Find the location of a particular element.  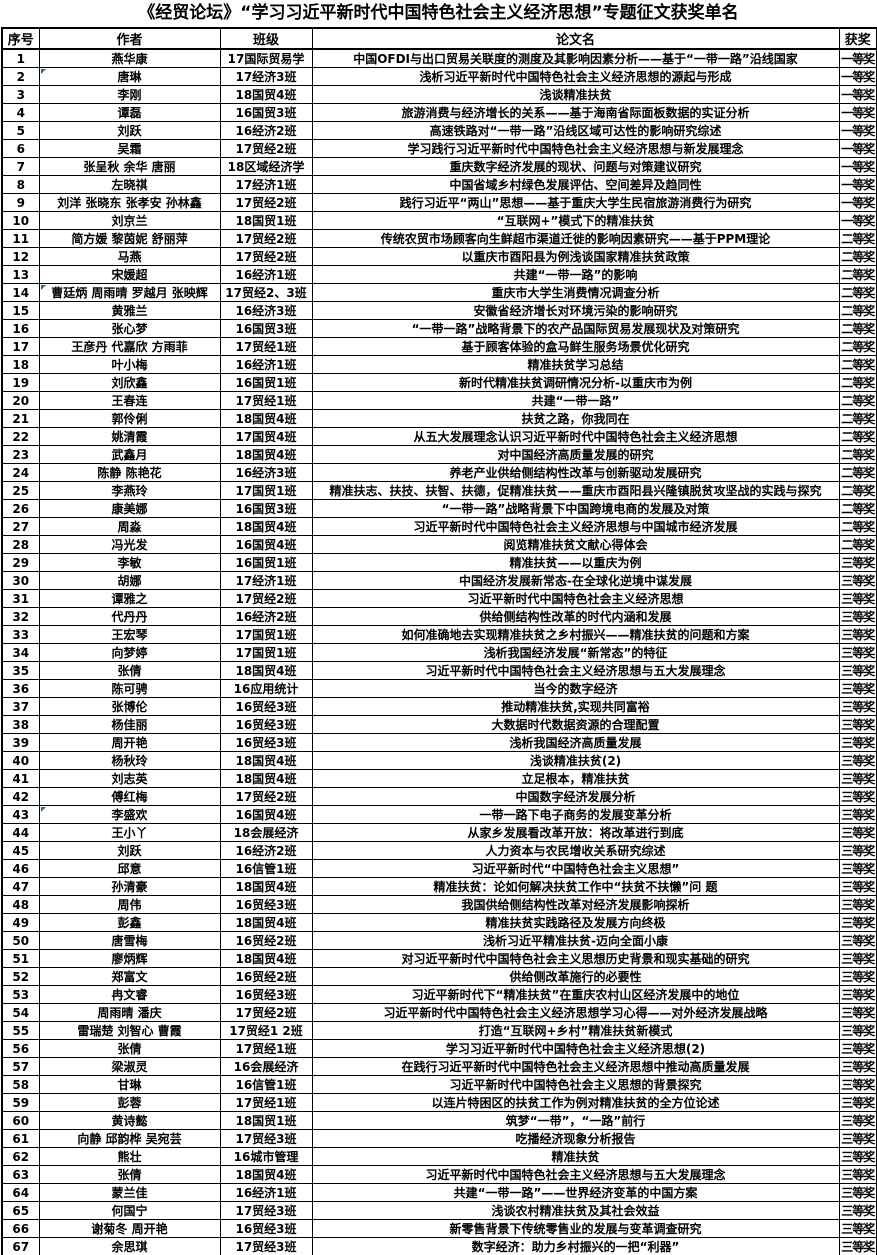

author-cell: 张心梦 is located at coordinates (129, 328).